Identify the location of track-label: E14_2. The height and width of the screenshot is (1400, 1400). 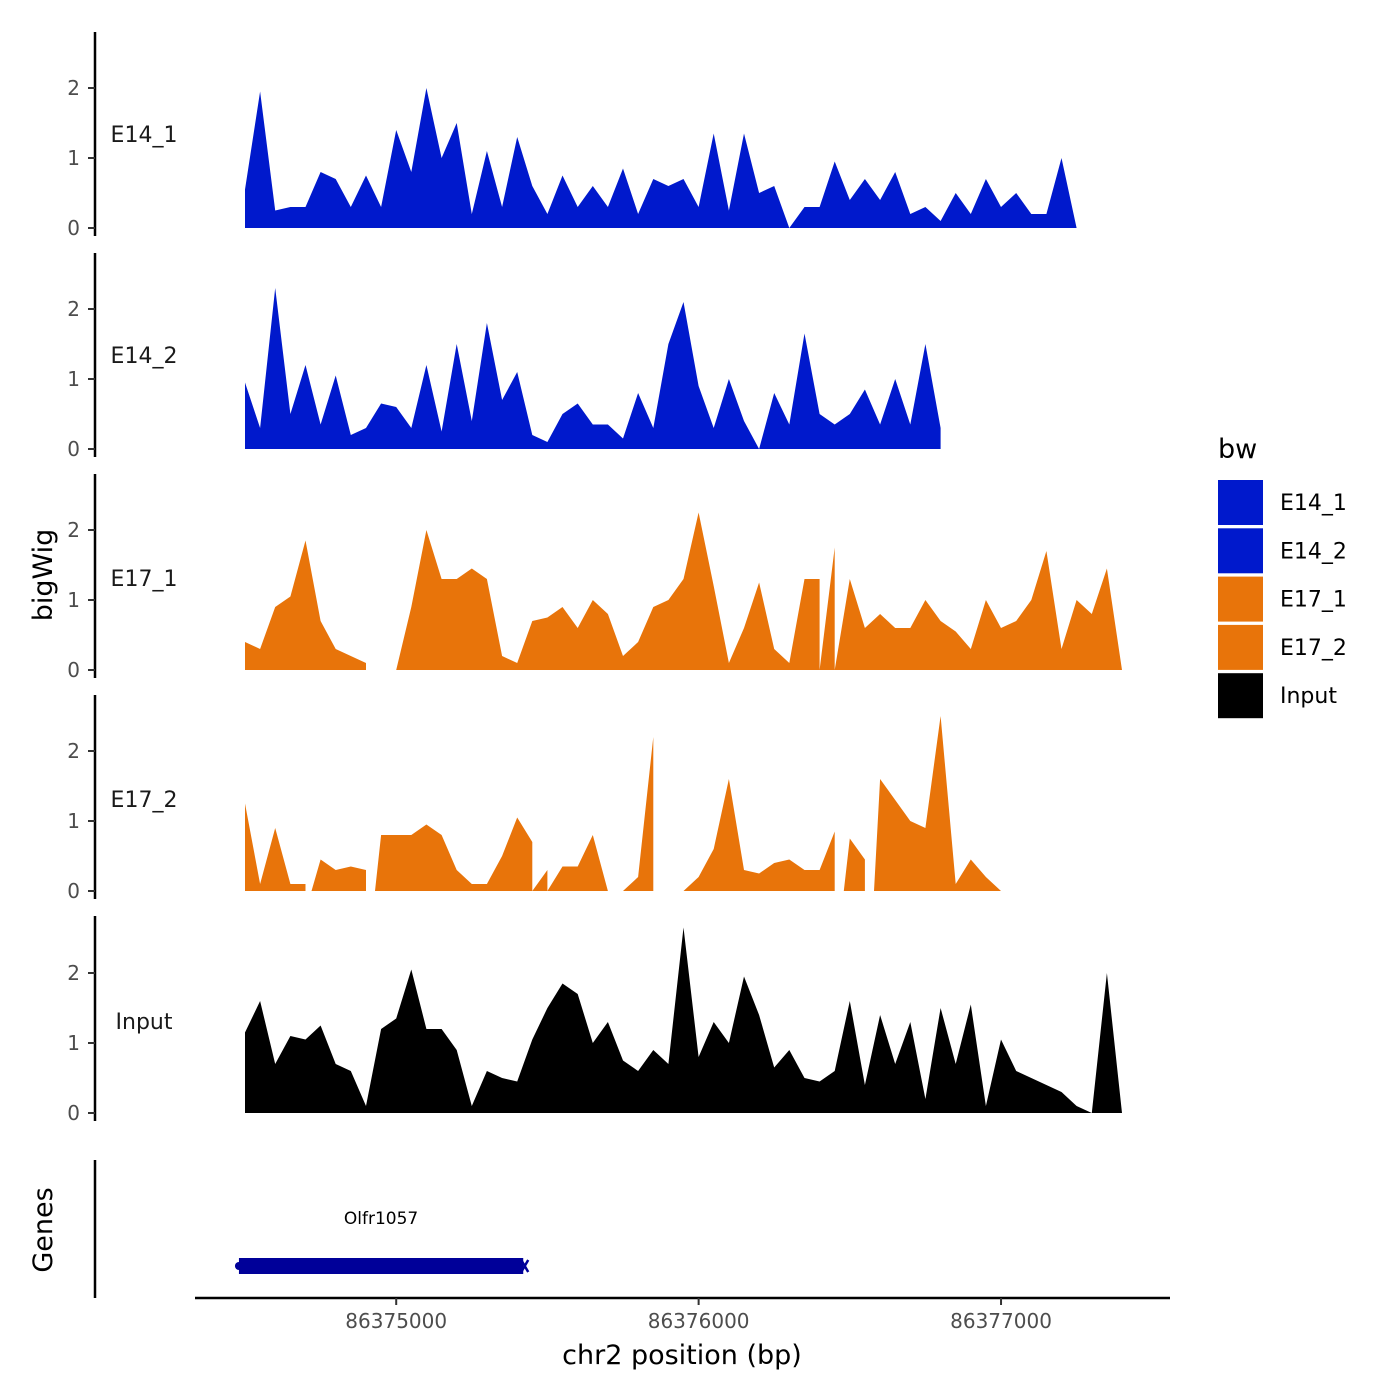
(144, 356).